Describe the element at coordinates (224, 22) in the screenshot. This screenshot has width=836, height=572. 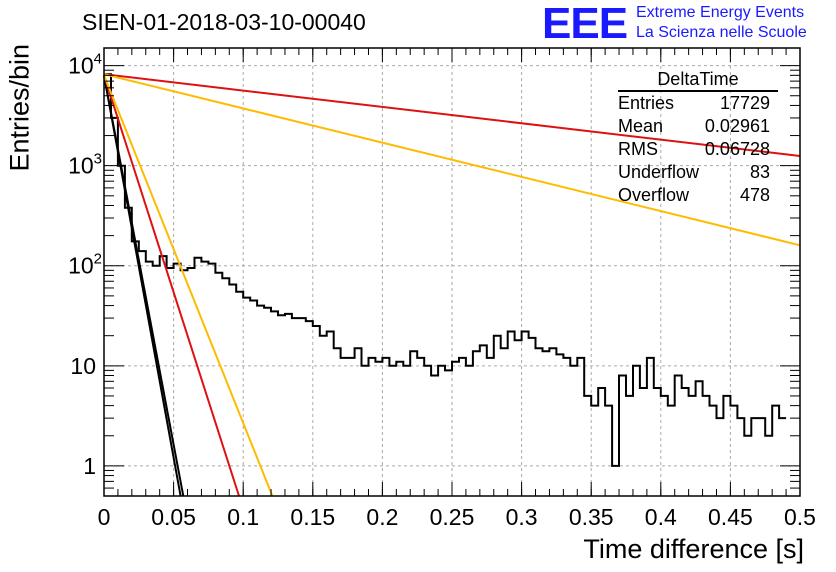
I see `chart-title: SIEN-01-2018-03-10-00040` at that location.